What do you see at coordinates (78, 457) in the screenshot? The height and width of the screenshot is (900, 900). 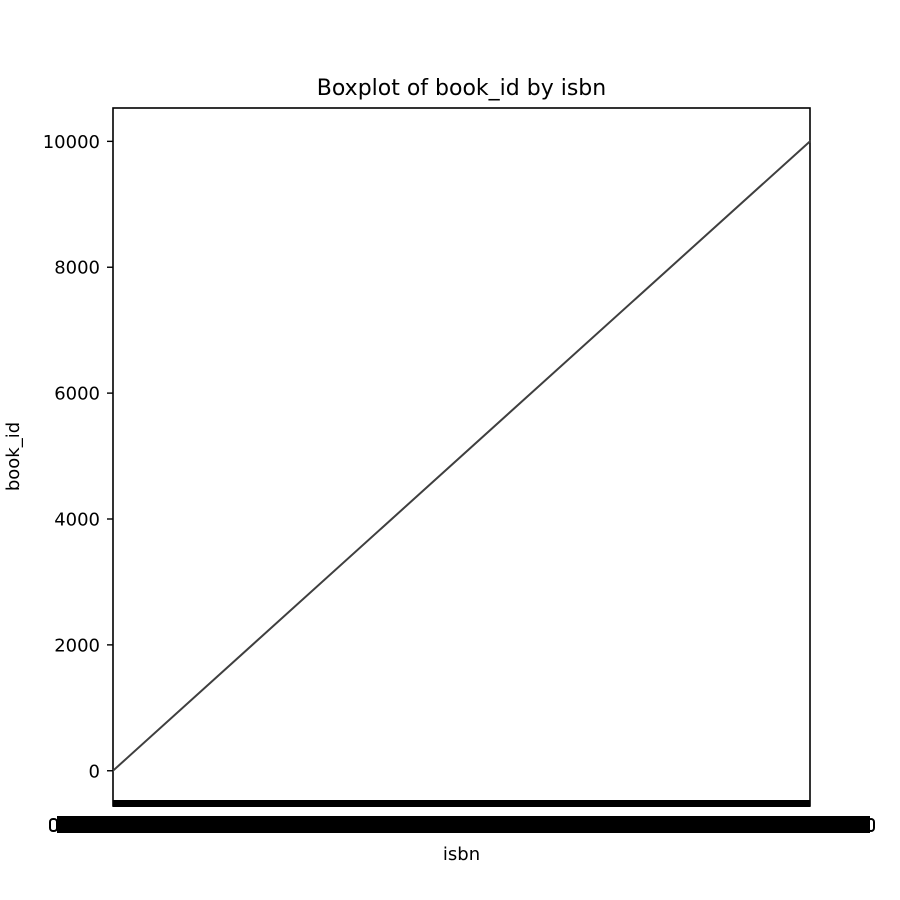 I see `y-axis-ticks: 0 2000 4000 6000 8000 10000` at bounding box center [78, 457].